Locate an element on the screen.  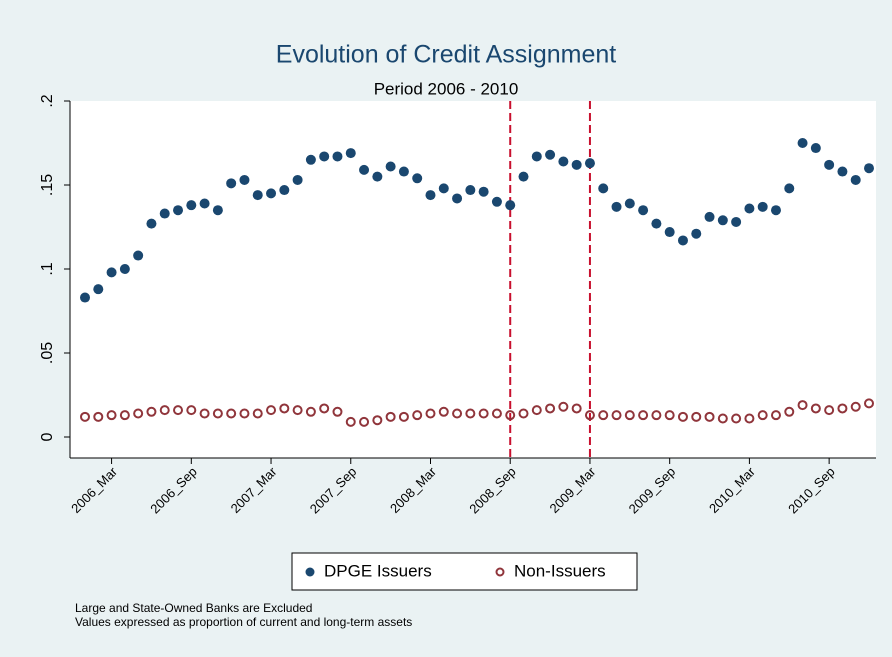
y-tick-label: .15 is located at coordinates (47, 185).